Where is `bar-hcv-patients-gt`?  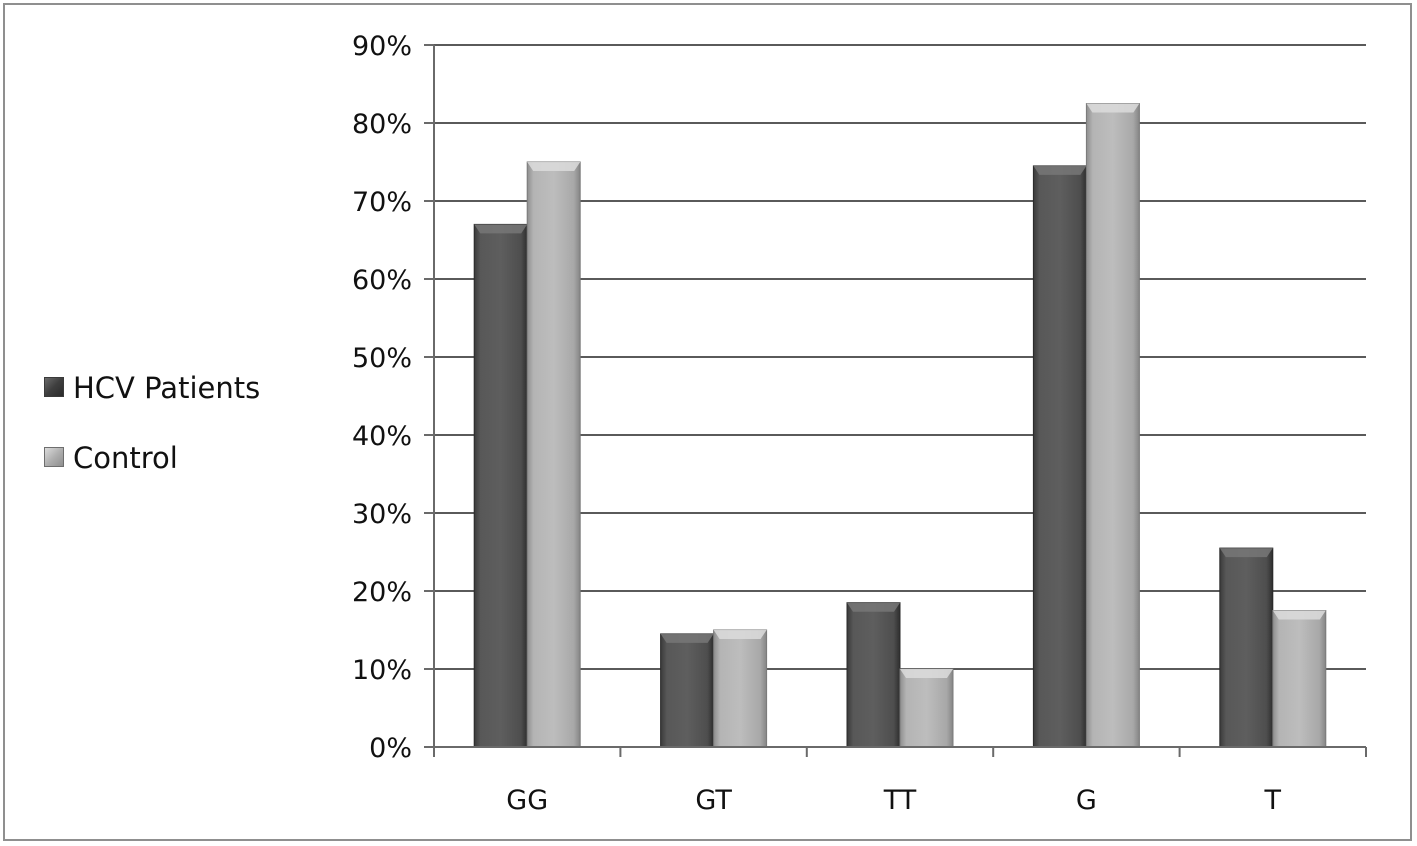
bar-hcv-patients-gt is located at coordinates (687, 690).